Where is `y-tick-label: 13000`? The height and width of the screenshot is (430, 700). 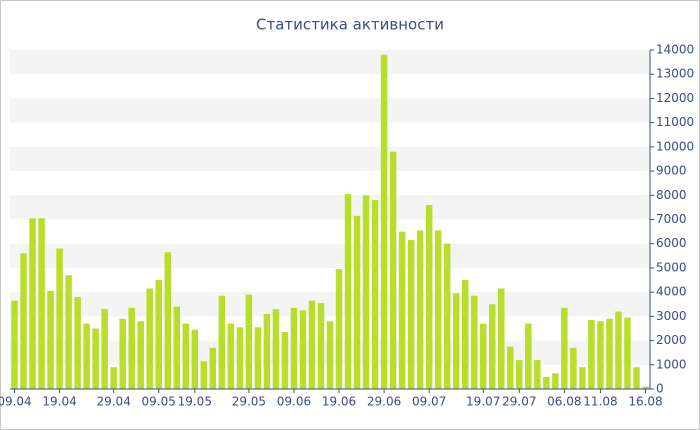
y-tick-label: 13000 is located at coordinates (675, 74).